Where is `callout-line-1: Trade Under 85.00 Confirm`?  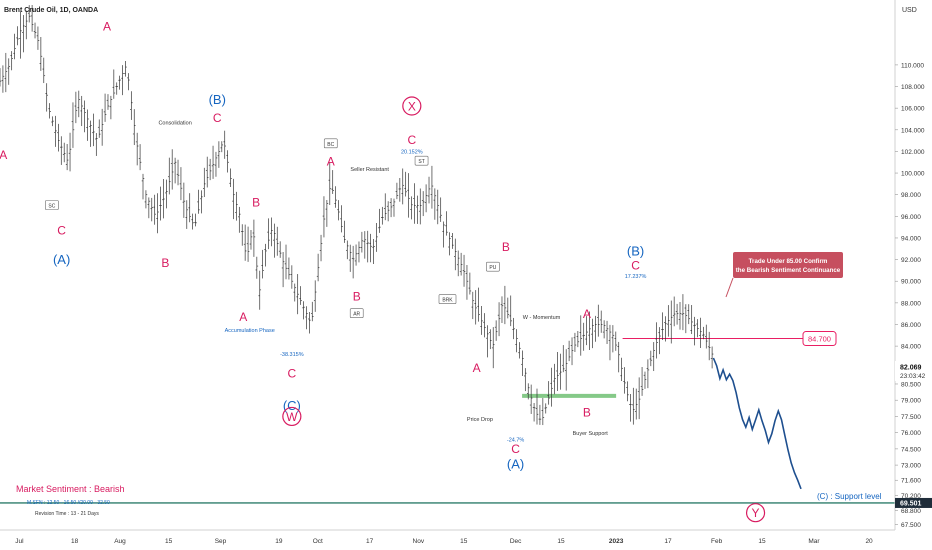
callout-line-1: Trade Under 85.00 Confirm is located at coordinates (788, 261).